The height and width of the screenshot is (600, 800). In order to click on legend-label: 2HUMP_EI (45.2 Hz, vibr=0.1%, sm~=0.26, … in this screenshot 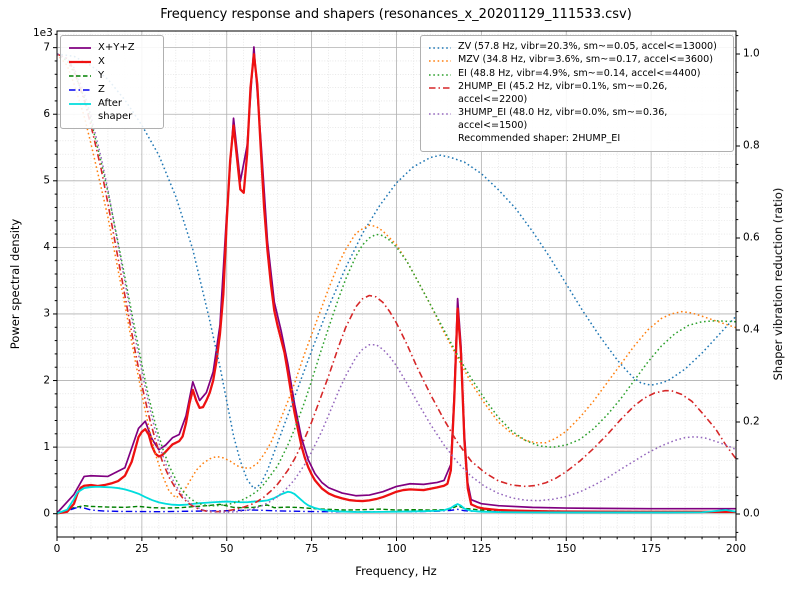, I will do `click(563, 93)`.